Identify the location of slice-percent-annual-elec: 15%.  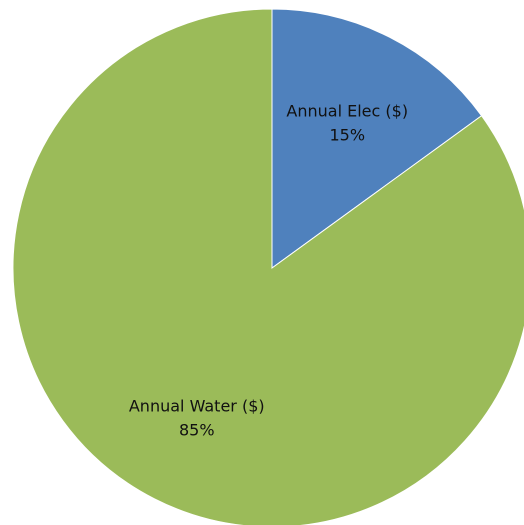
(347, 134).